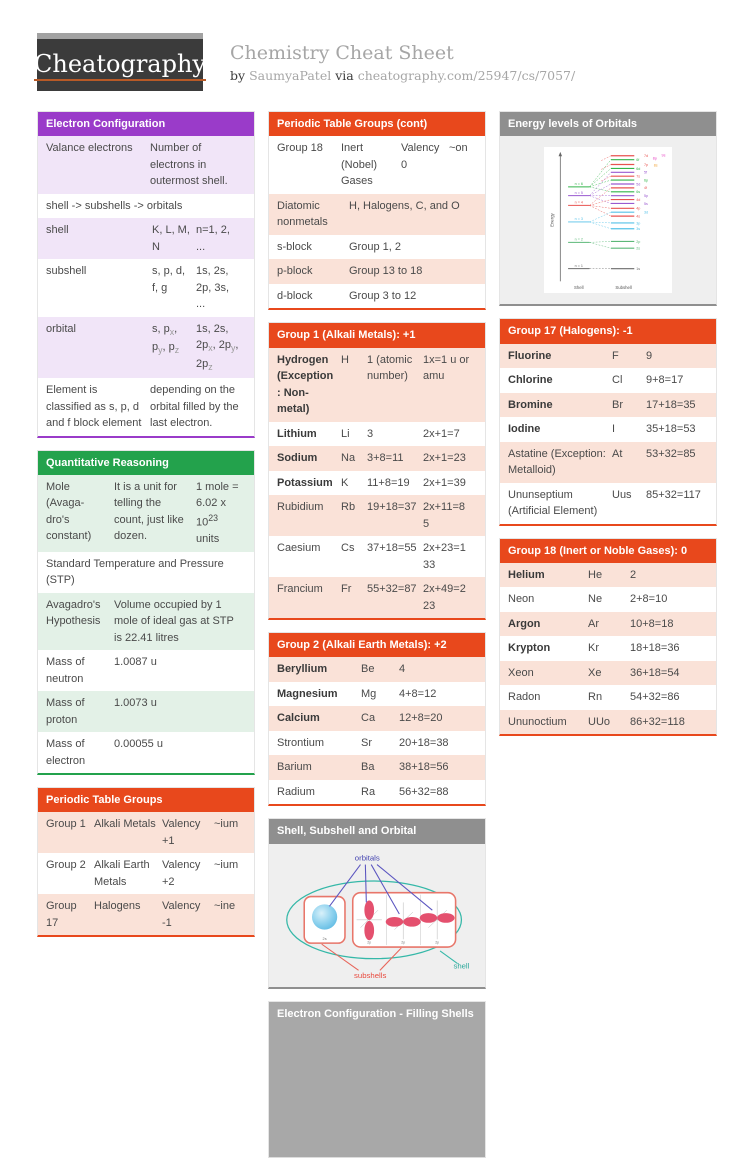 The image size is (750, 1170). Describe the element at coordinates (608, 575) in the screenshot. I see `table-row: Helium He 2` at that location.